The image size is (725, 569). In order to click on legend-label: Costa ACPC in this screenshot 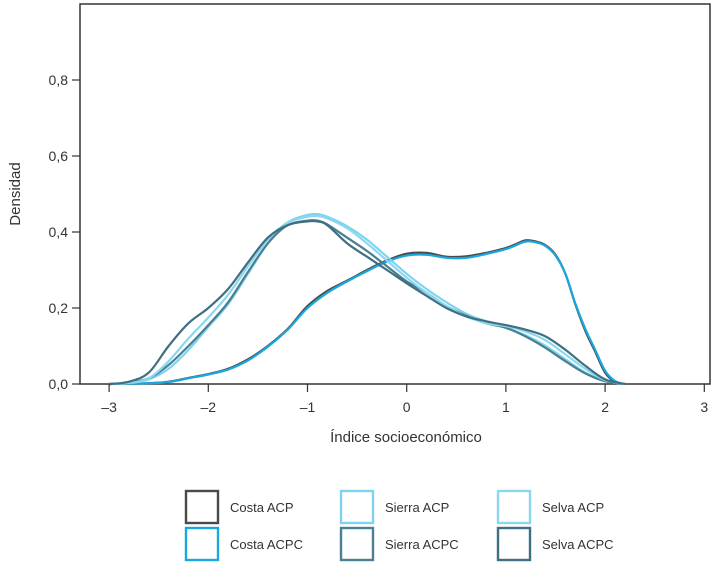, I will do `click(266, 544)`.